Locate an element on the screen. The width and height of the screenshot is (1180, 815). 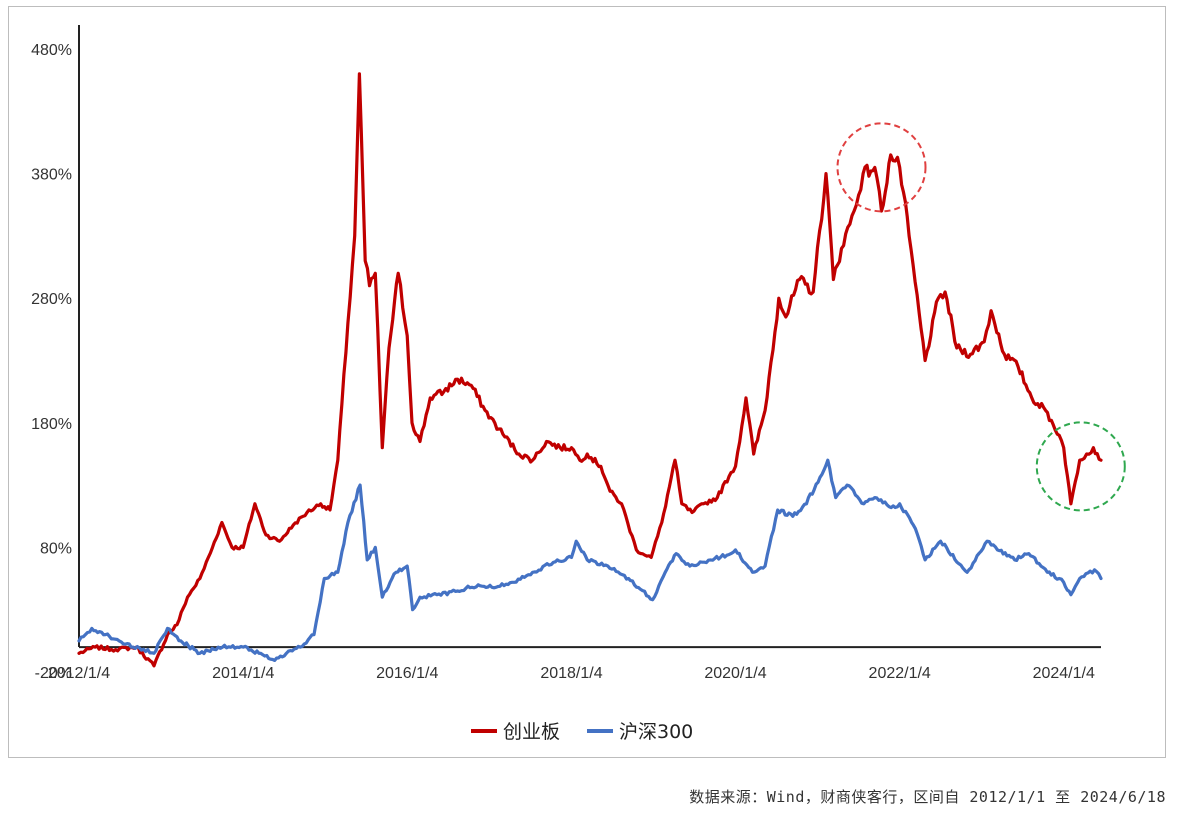
x-tick-label: 2012/1/4 is located at coordinates (79, 673).